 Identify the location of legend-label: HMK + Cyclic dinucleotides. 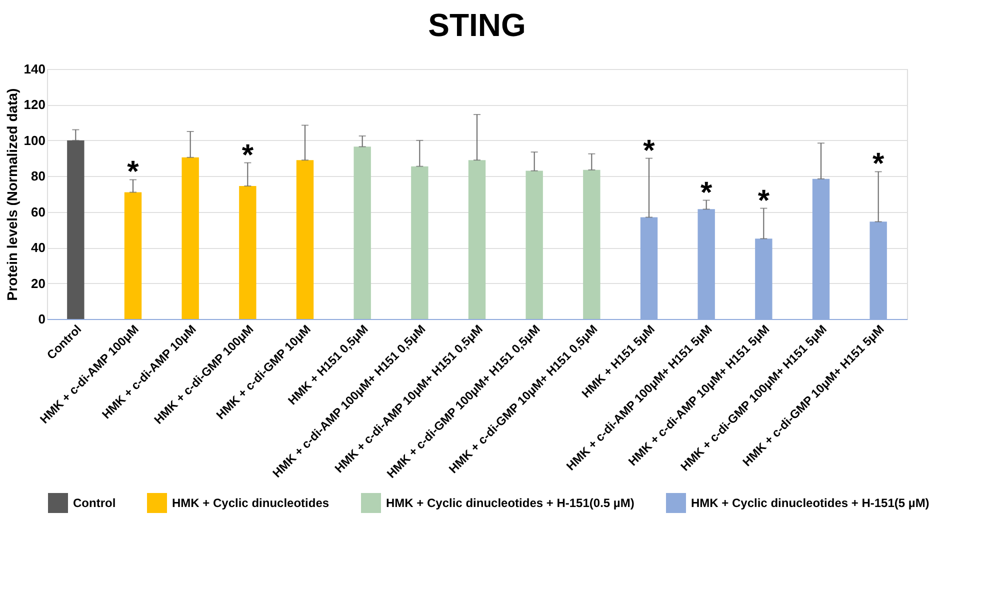
(251, 503).